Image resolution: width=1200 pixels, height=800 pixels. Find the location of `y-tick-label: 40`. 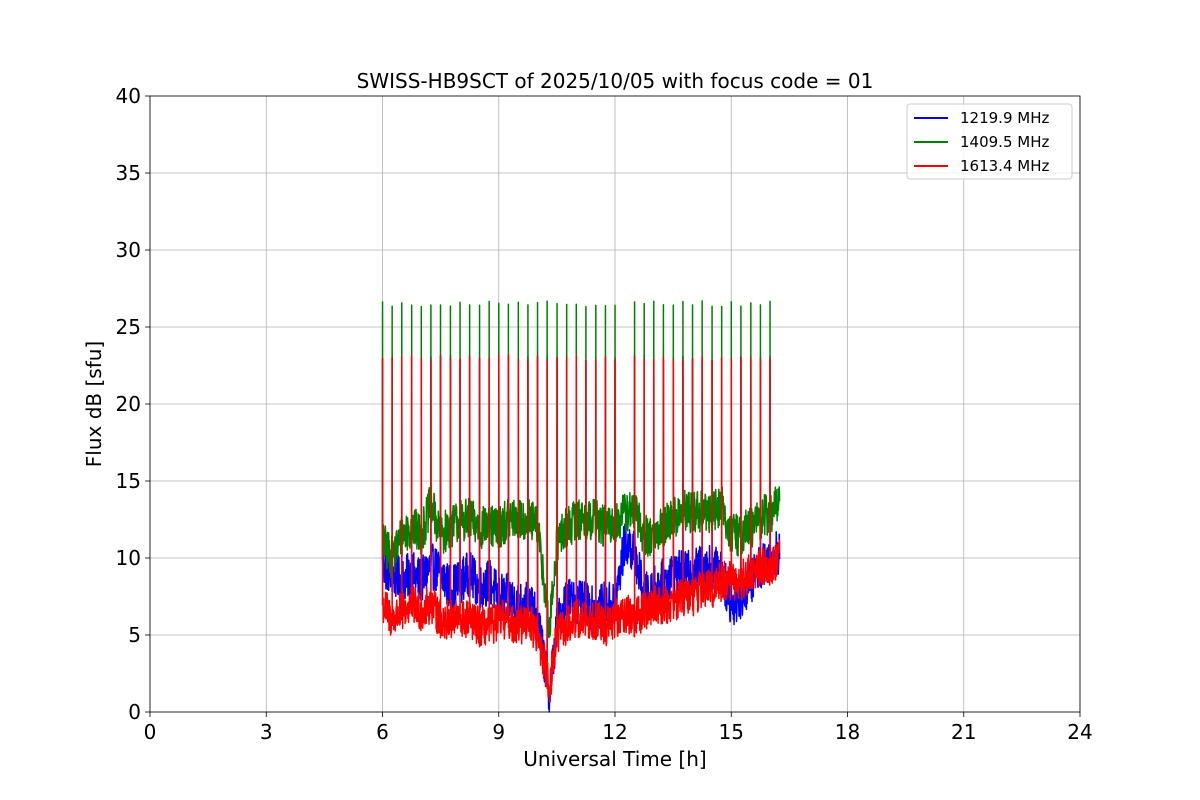

y-tick-label: 40 is located at coordinates (128, 96).